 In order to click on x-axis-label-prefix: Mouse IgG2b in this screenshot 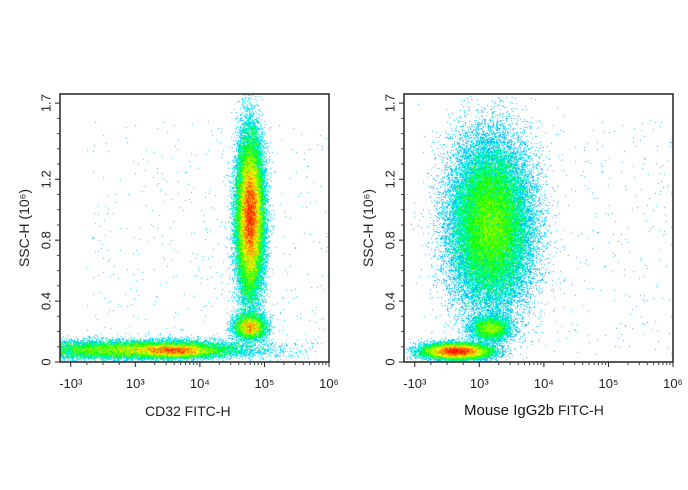, I will do `click(509, 410)`.